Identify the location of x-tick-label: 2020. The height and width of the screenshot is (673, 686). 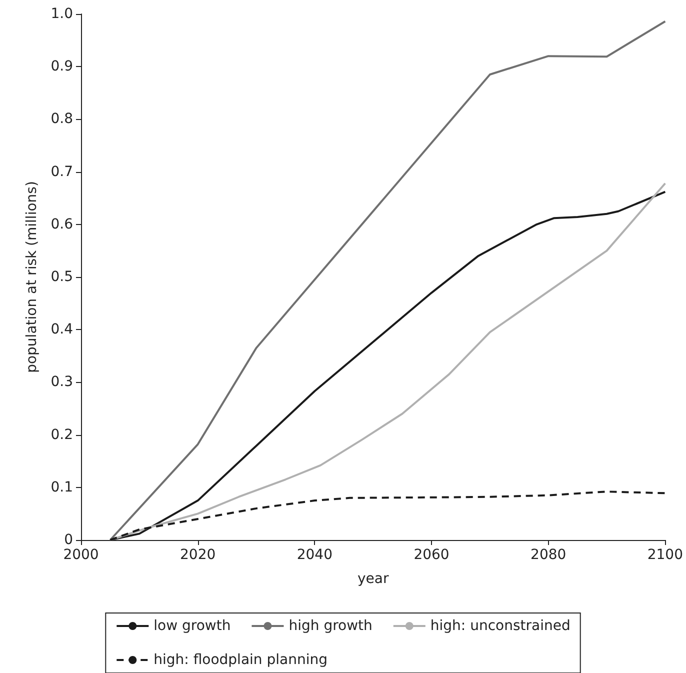
(198, 555).